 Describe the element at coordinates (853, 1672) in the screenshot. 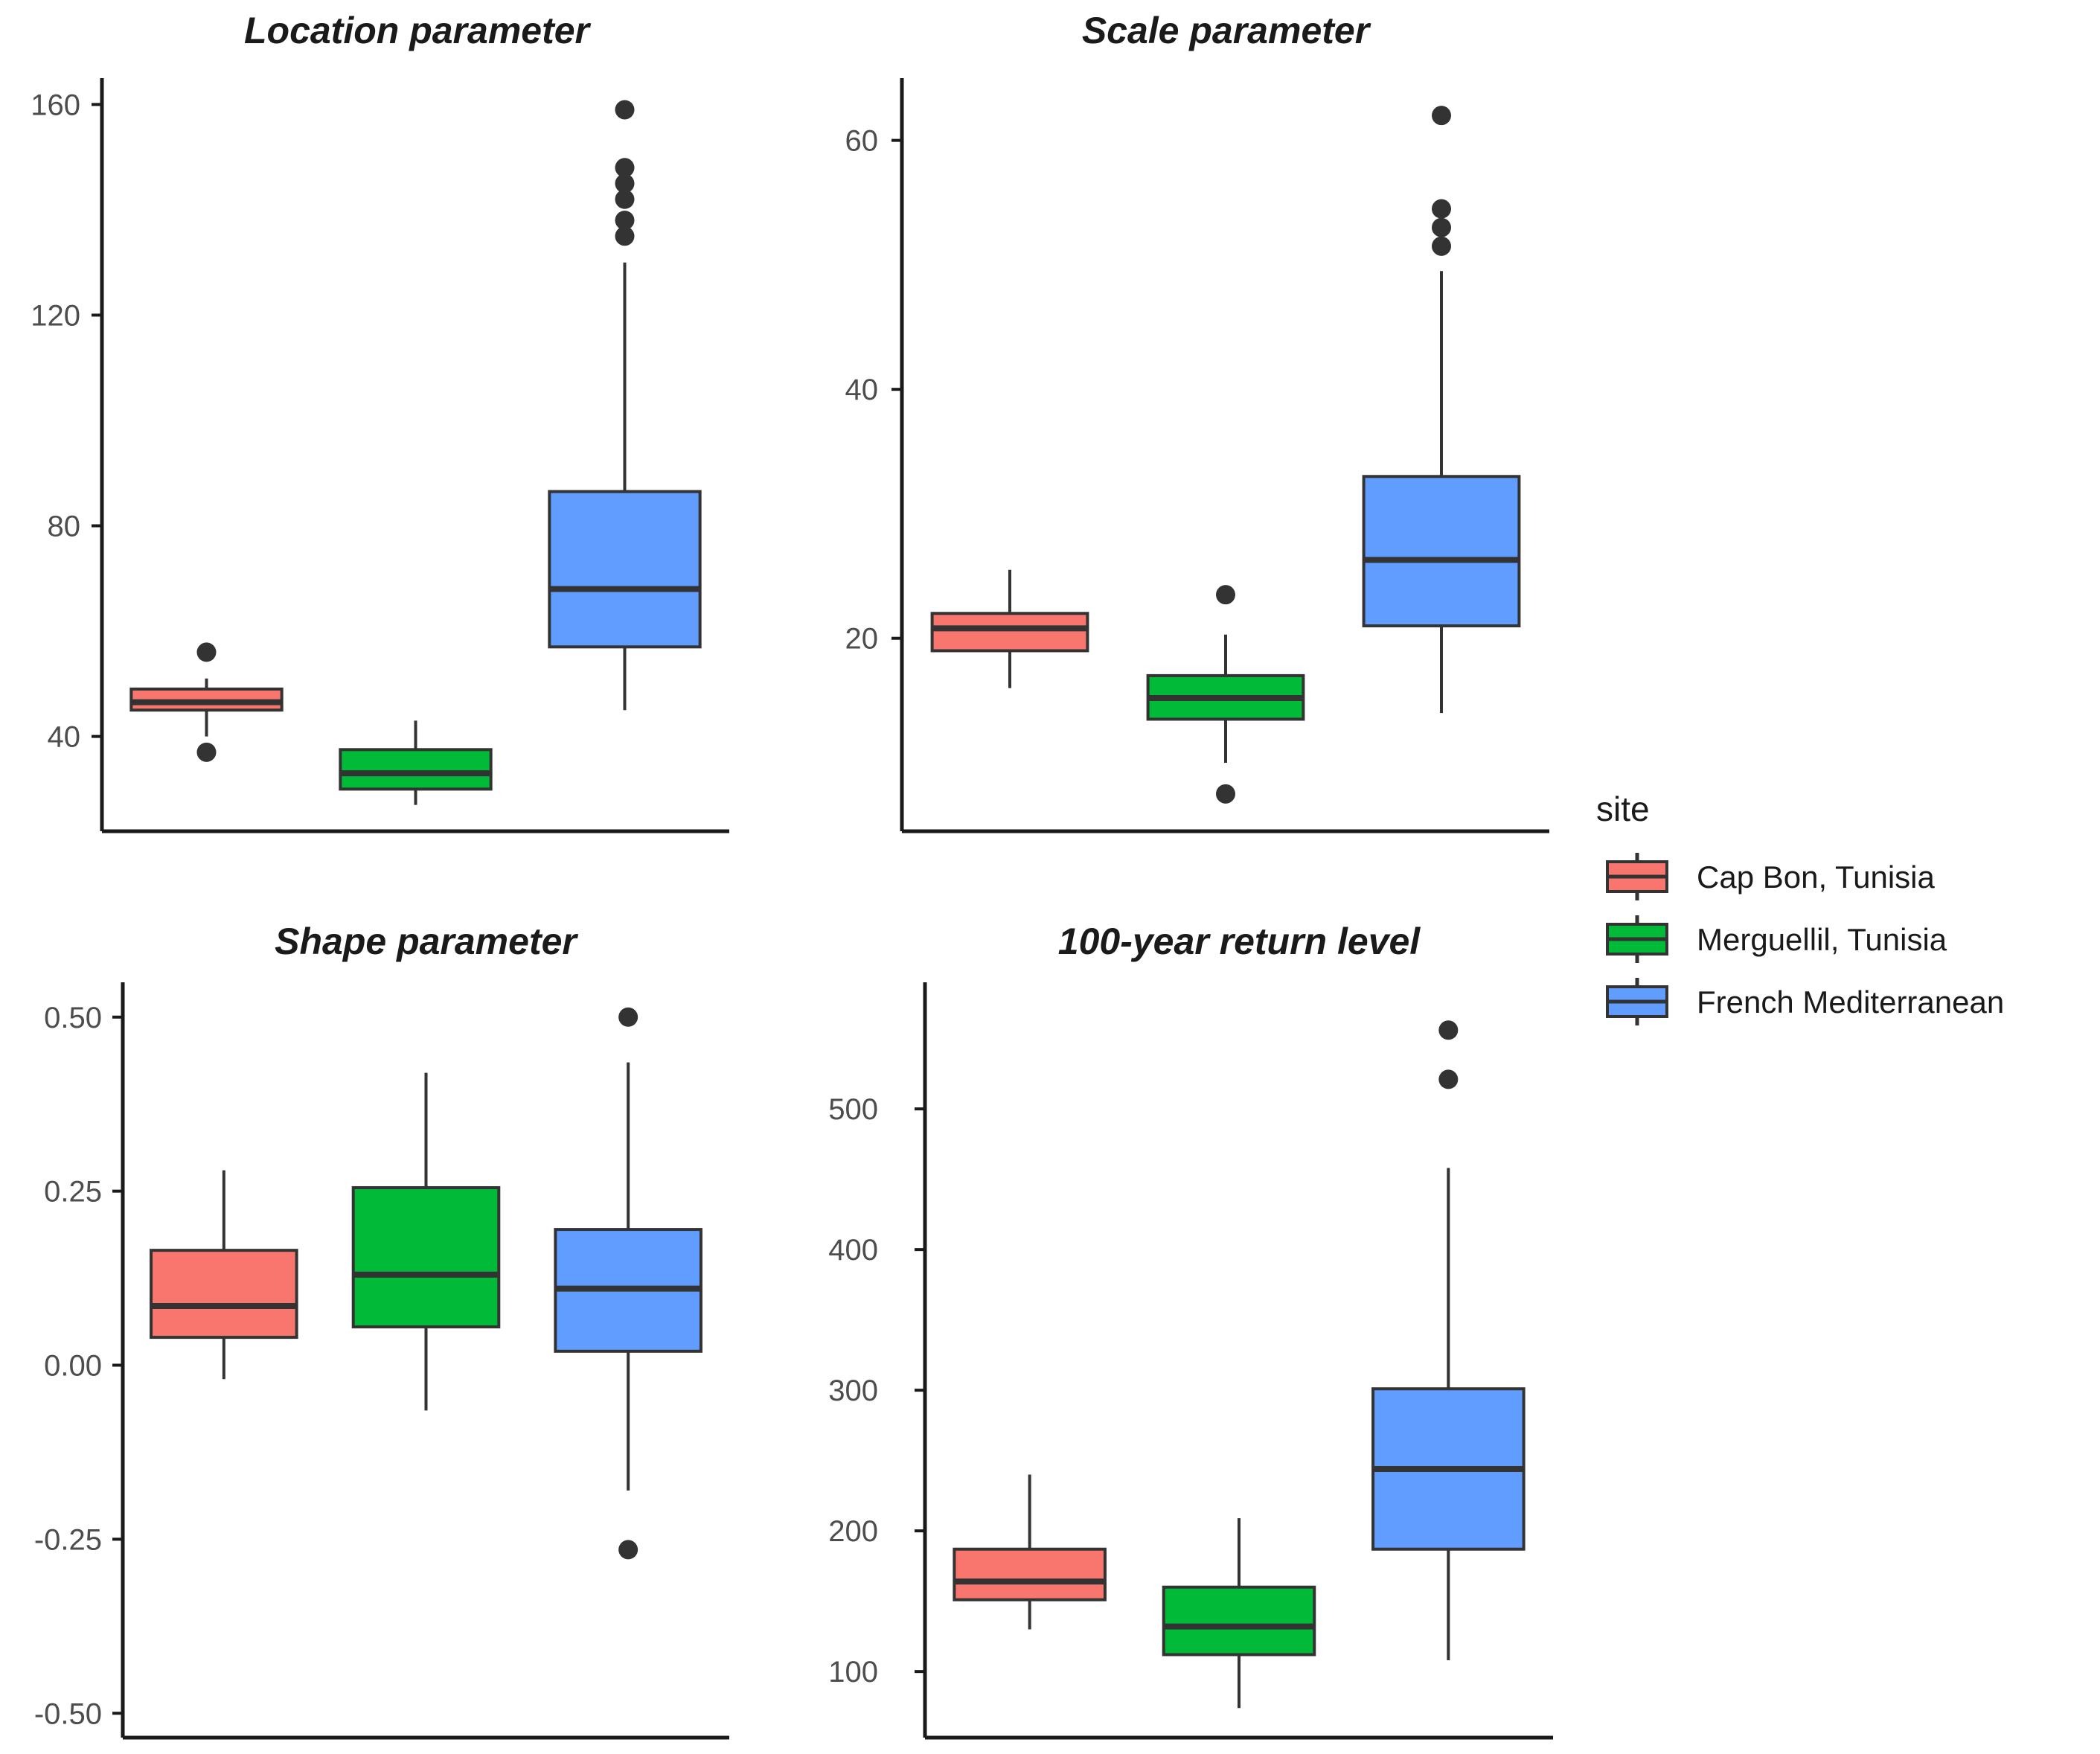

I see `y-tick-label: 100` at that location.